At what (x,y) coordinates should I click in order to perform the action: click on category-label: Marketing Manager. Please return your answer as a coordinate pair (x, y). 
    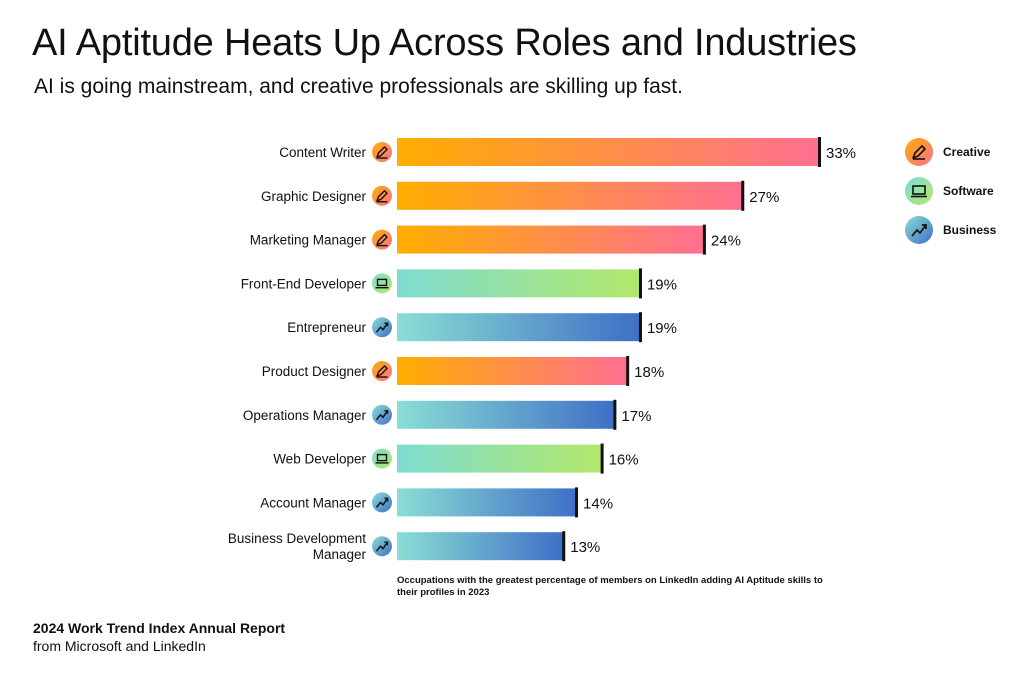
    Looking at the image, I should click on (308, 240).